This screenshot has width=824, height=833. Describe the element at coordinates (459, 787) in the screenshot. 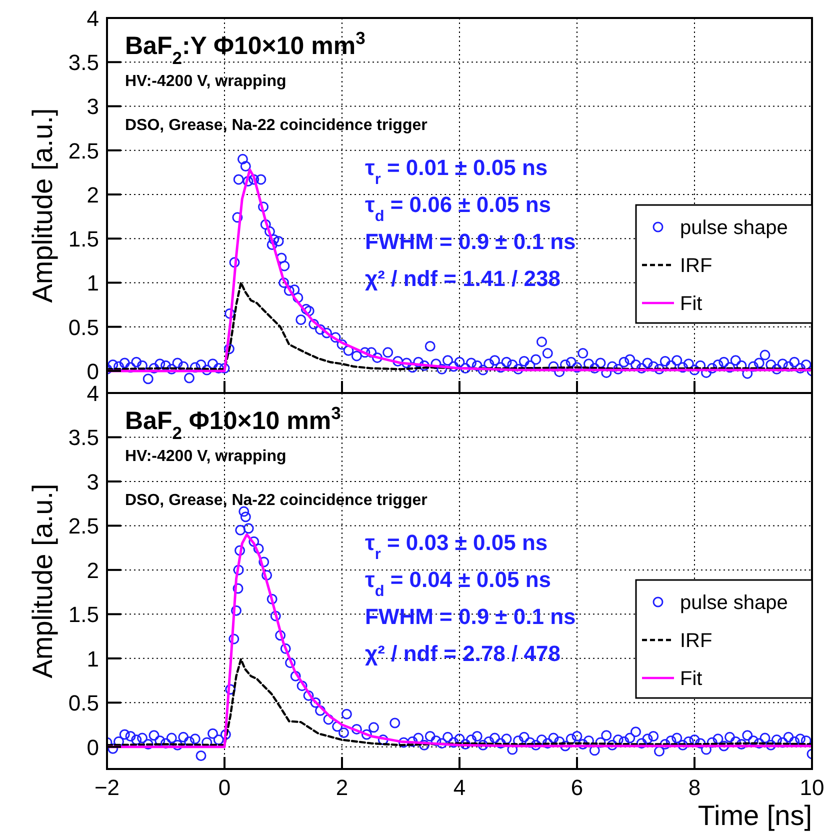

I see `x-tick-label: 4` at that location.